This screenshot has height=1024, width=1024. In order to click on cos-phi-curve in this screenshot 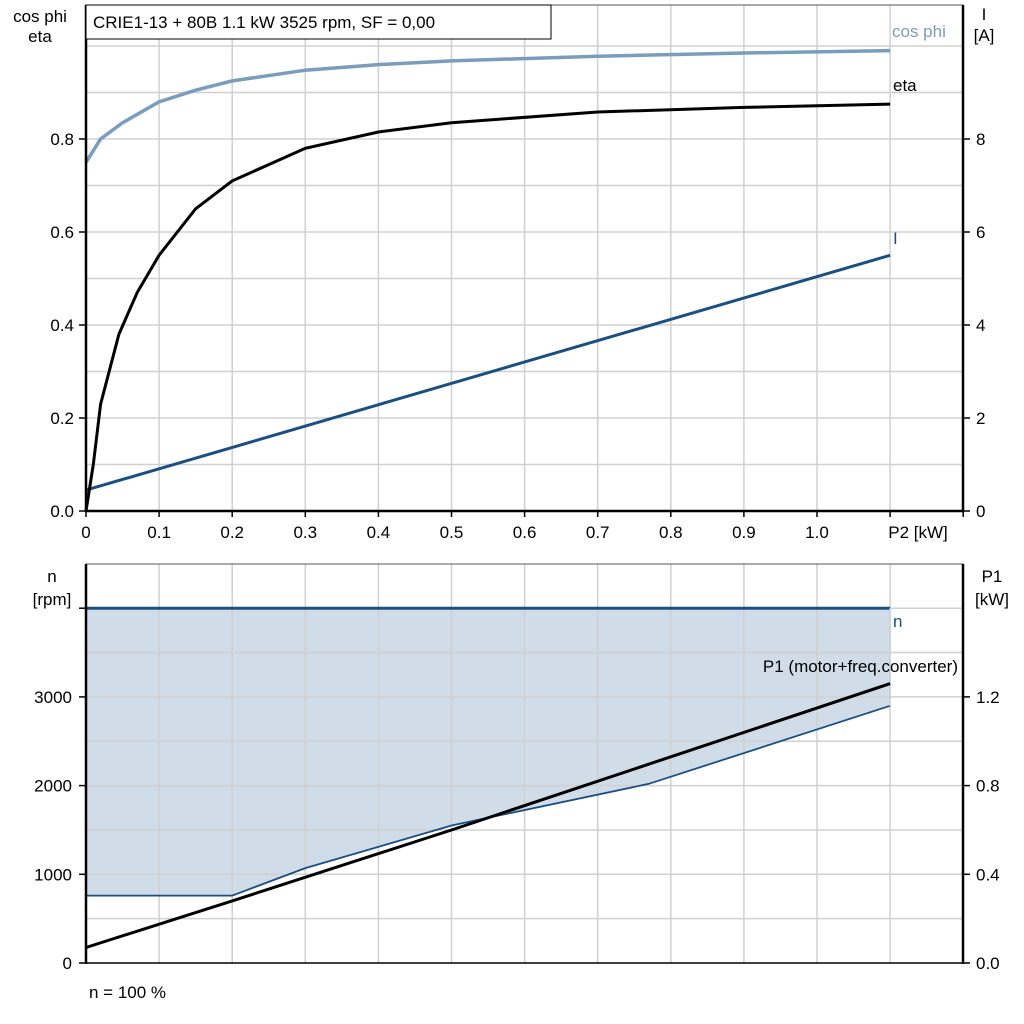, I will do `click(487, 106)`.